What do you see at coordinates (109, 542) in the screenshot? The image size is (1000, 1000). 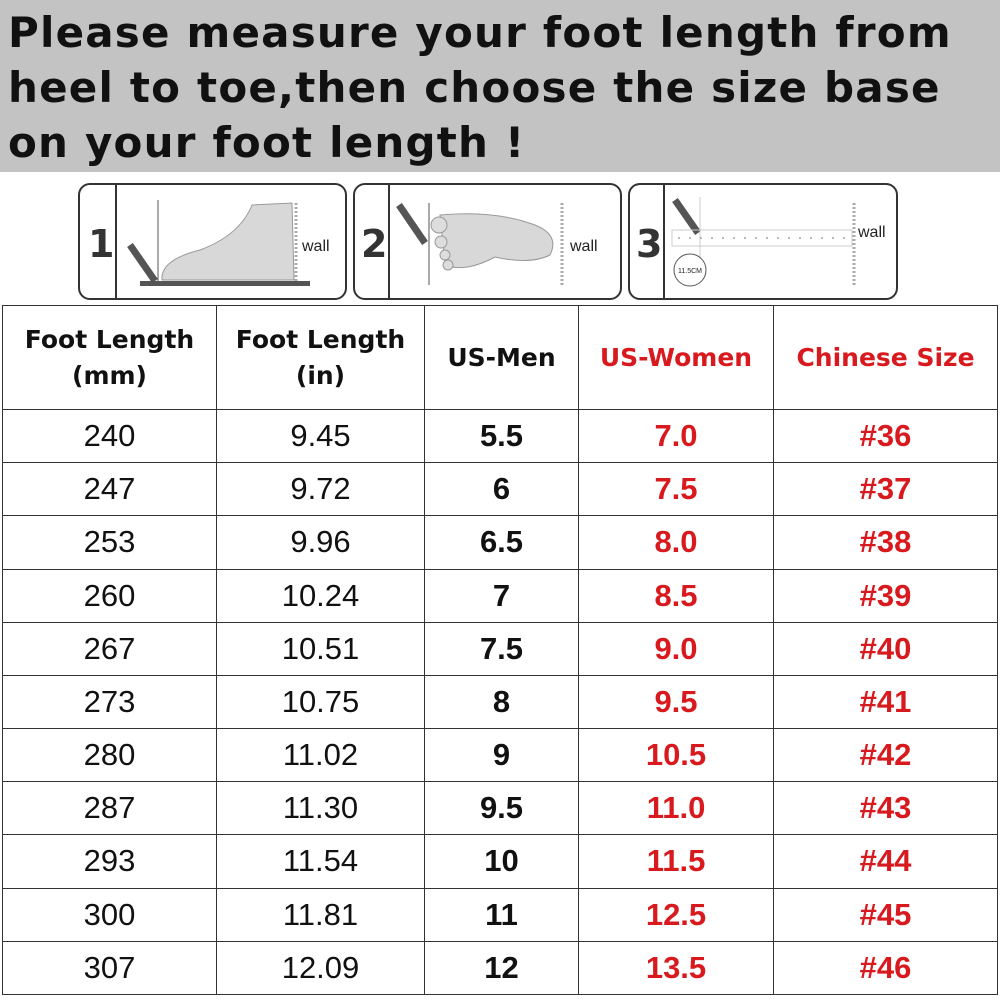 I see `cell-foot-mm: 253` at bounding box center [109, 542].